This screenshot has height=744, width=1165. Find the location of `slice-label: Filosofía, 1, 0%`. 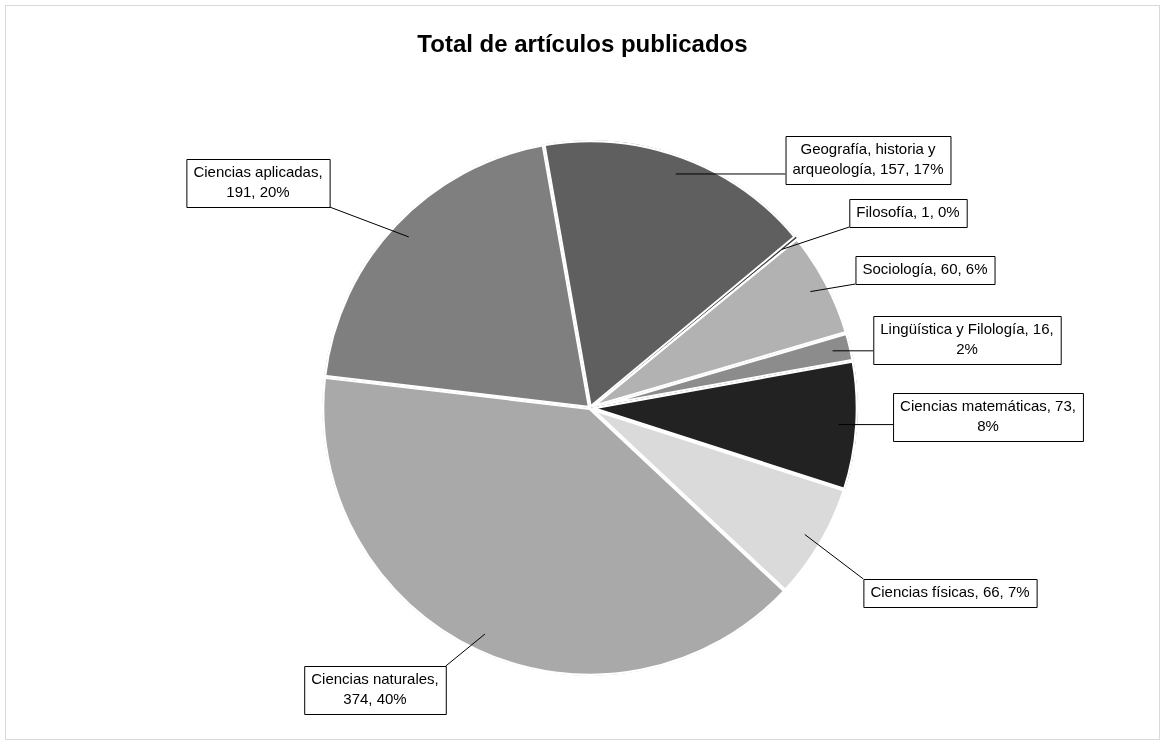

slice-label: Filosofía, 1, 0% is located at coordinates (908, 212).